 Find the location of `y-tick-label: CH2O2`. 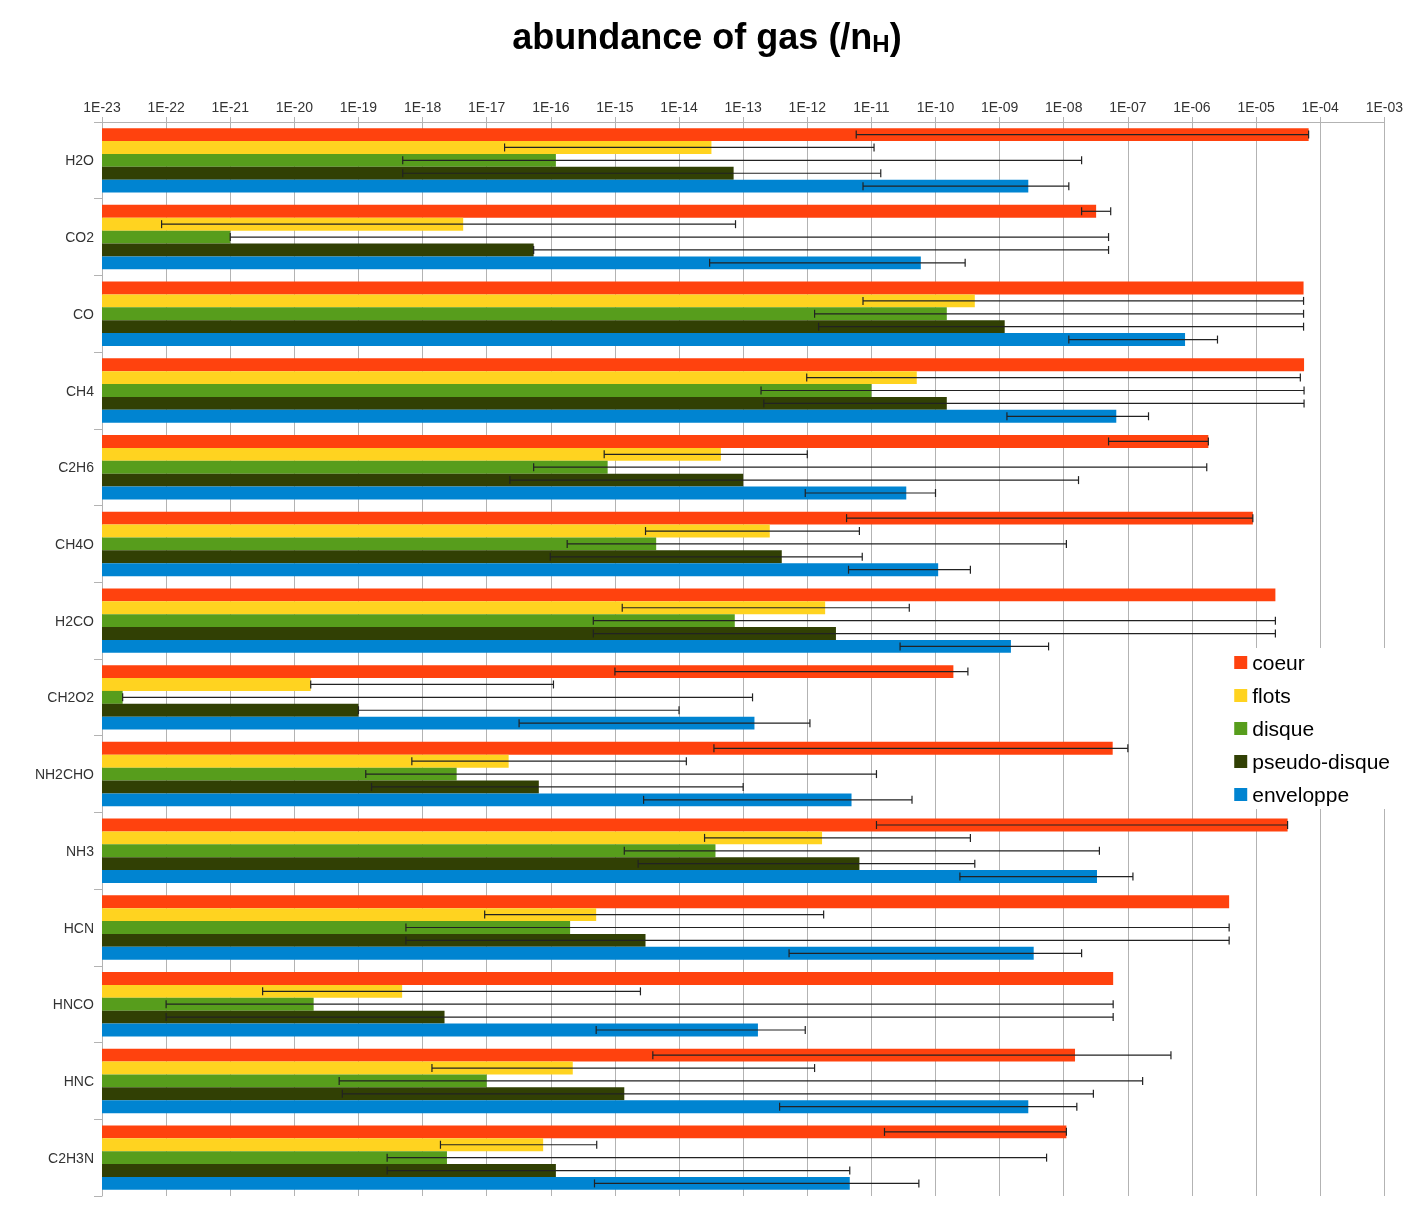

y-tick-label: CH2O2 is located at coordinates (71, 697).